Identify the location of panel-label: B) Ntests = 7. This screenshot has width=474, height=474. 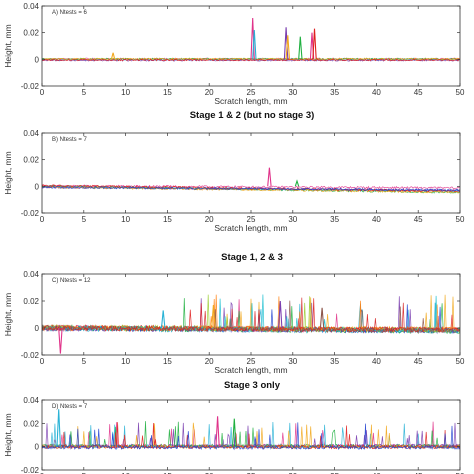
(70, 140).